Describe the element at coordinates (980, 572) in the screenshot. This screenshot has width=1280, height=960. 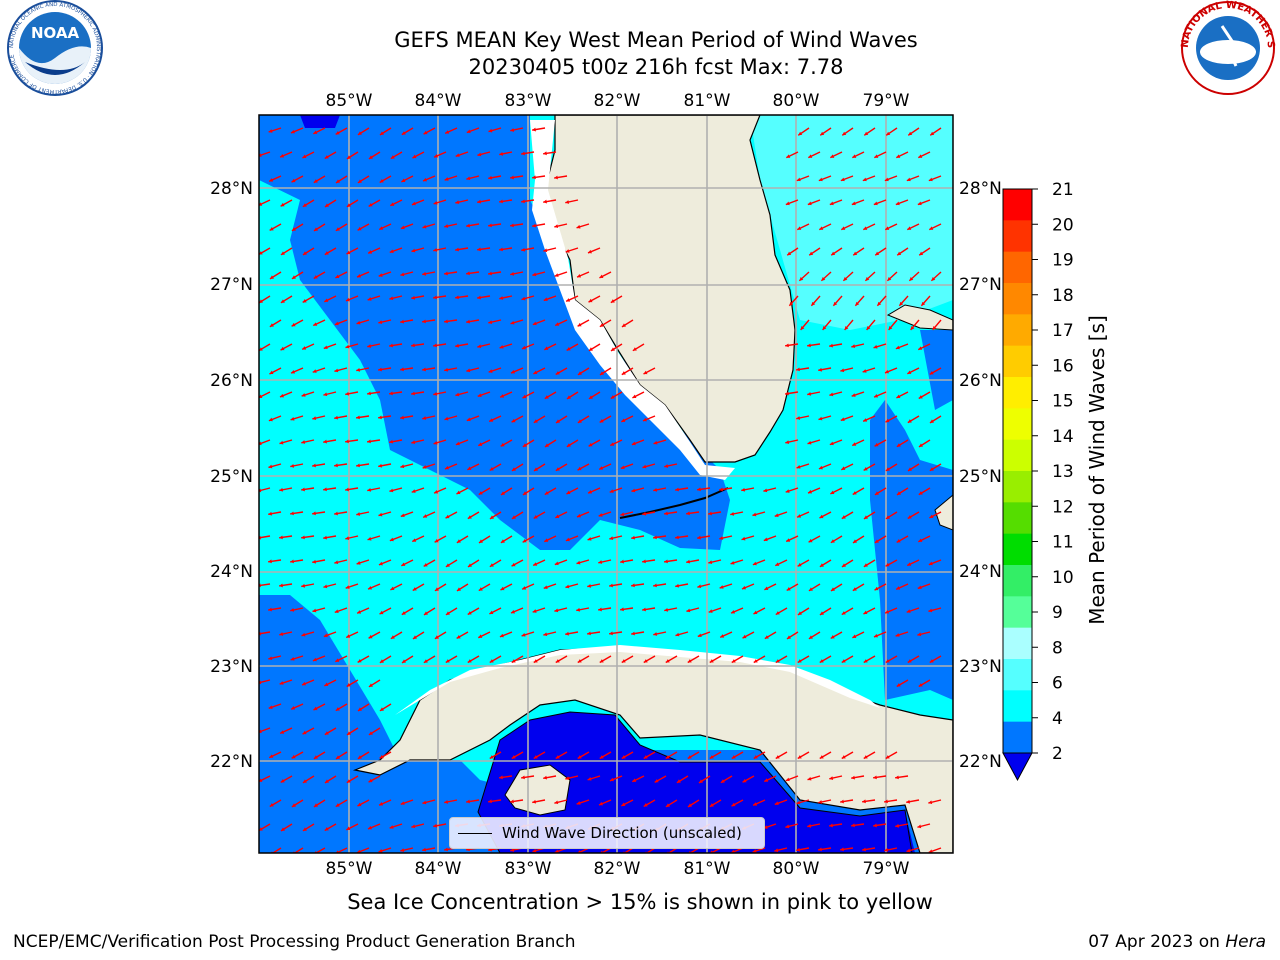
I see `lat-label: 24°N` at that location.